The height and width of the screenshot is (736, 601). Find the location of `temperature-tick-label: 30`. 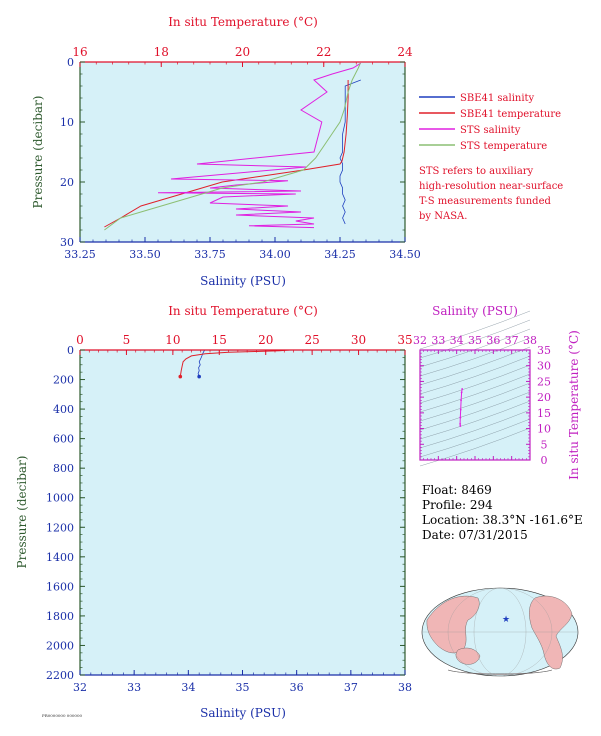

temperature-tick-label: 30 is located at coordinates (358, 340).